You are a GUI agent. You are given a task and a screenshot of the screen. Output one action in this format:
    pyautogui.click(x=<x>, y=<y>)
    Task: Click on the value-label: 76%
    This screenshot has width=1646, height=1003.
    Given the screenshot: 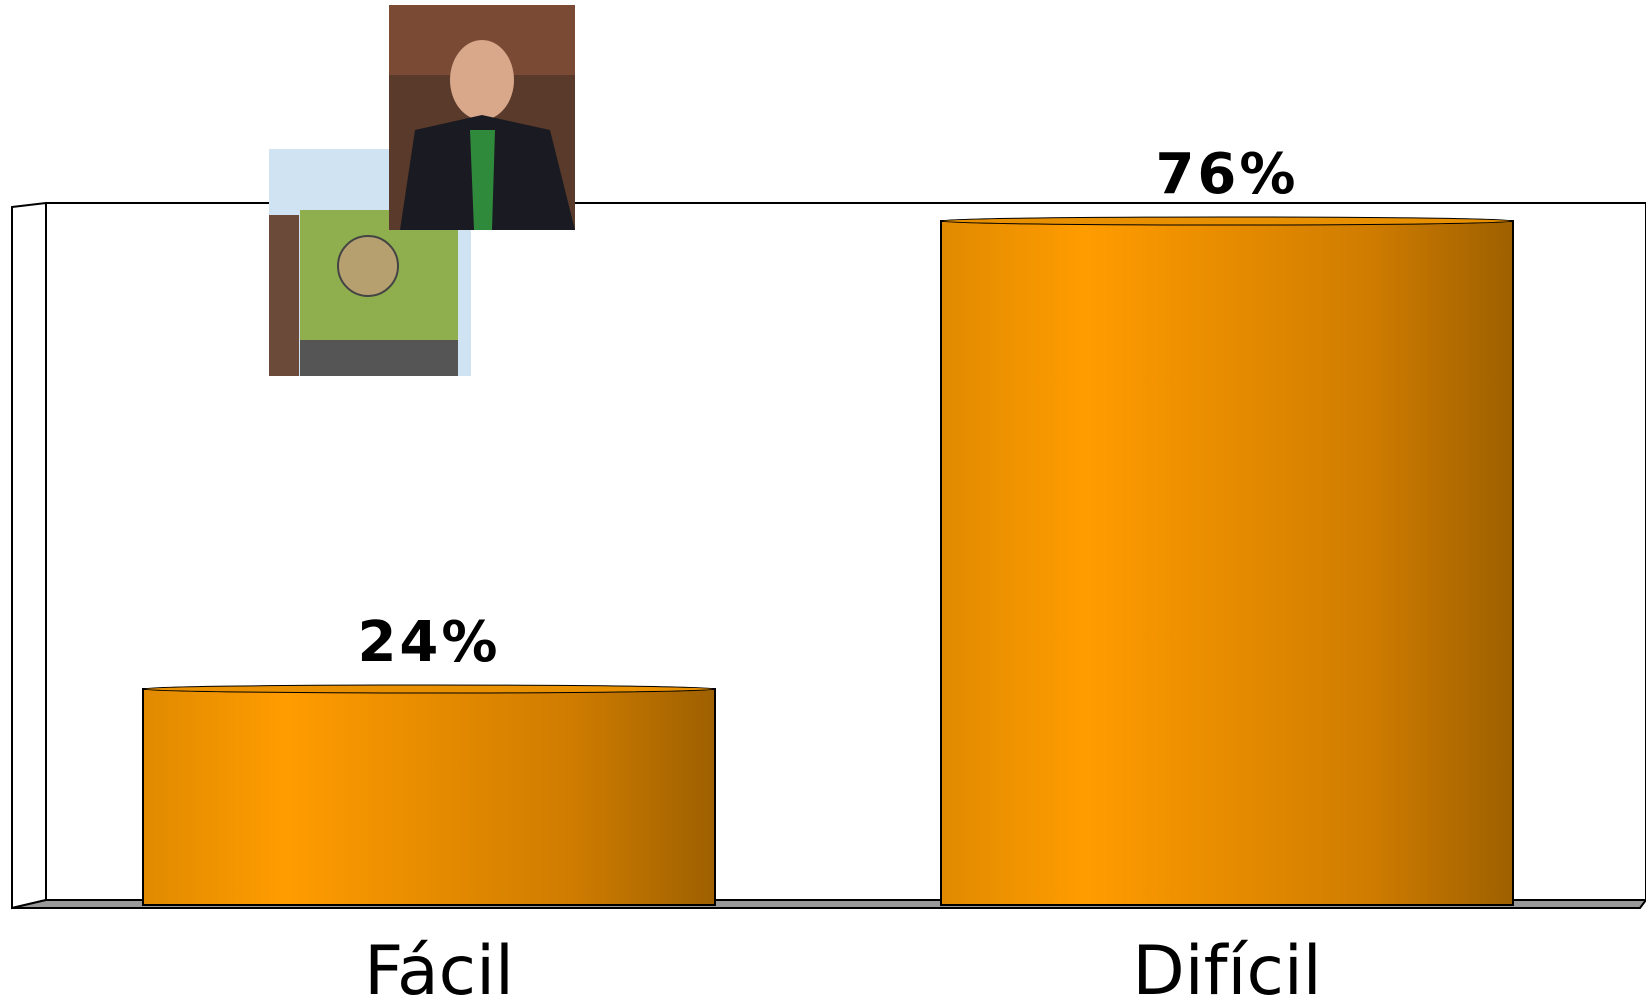 What is the action you would take?
    pyautogui.click(x=1226, y=174)
    